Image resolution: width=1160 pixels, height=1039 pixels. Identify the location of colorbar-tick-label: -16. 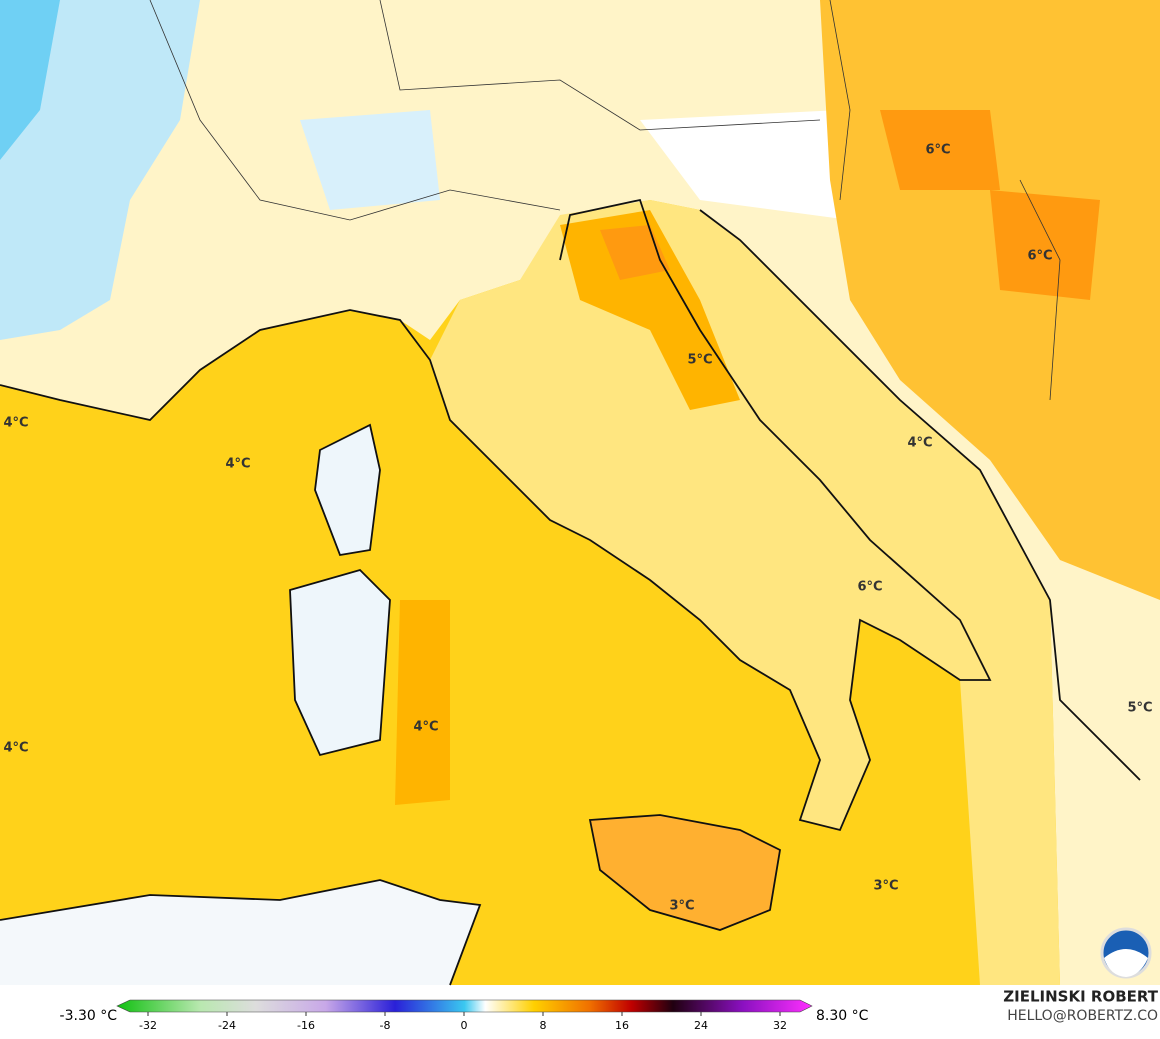
(306, 1025).